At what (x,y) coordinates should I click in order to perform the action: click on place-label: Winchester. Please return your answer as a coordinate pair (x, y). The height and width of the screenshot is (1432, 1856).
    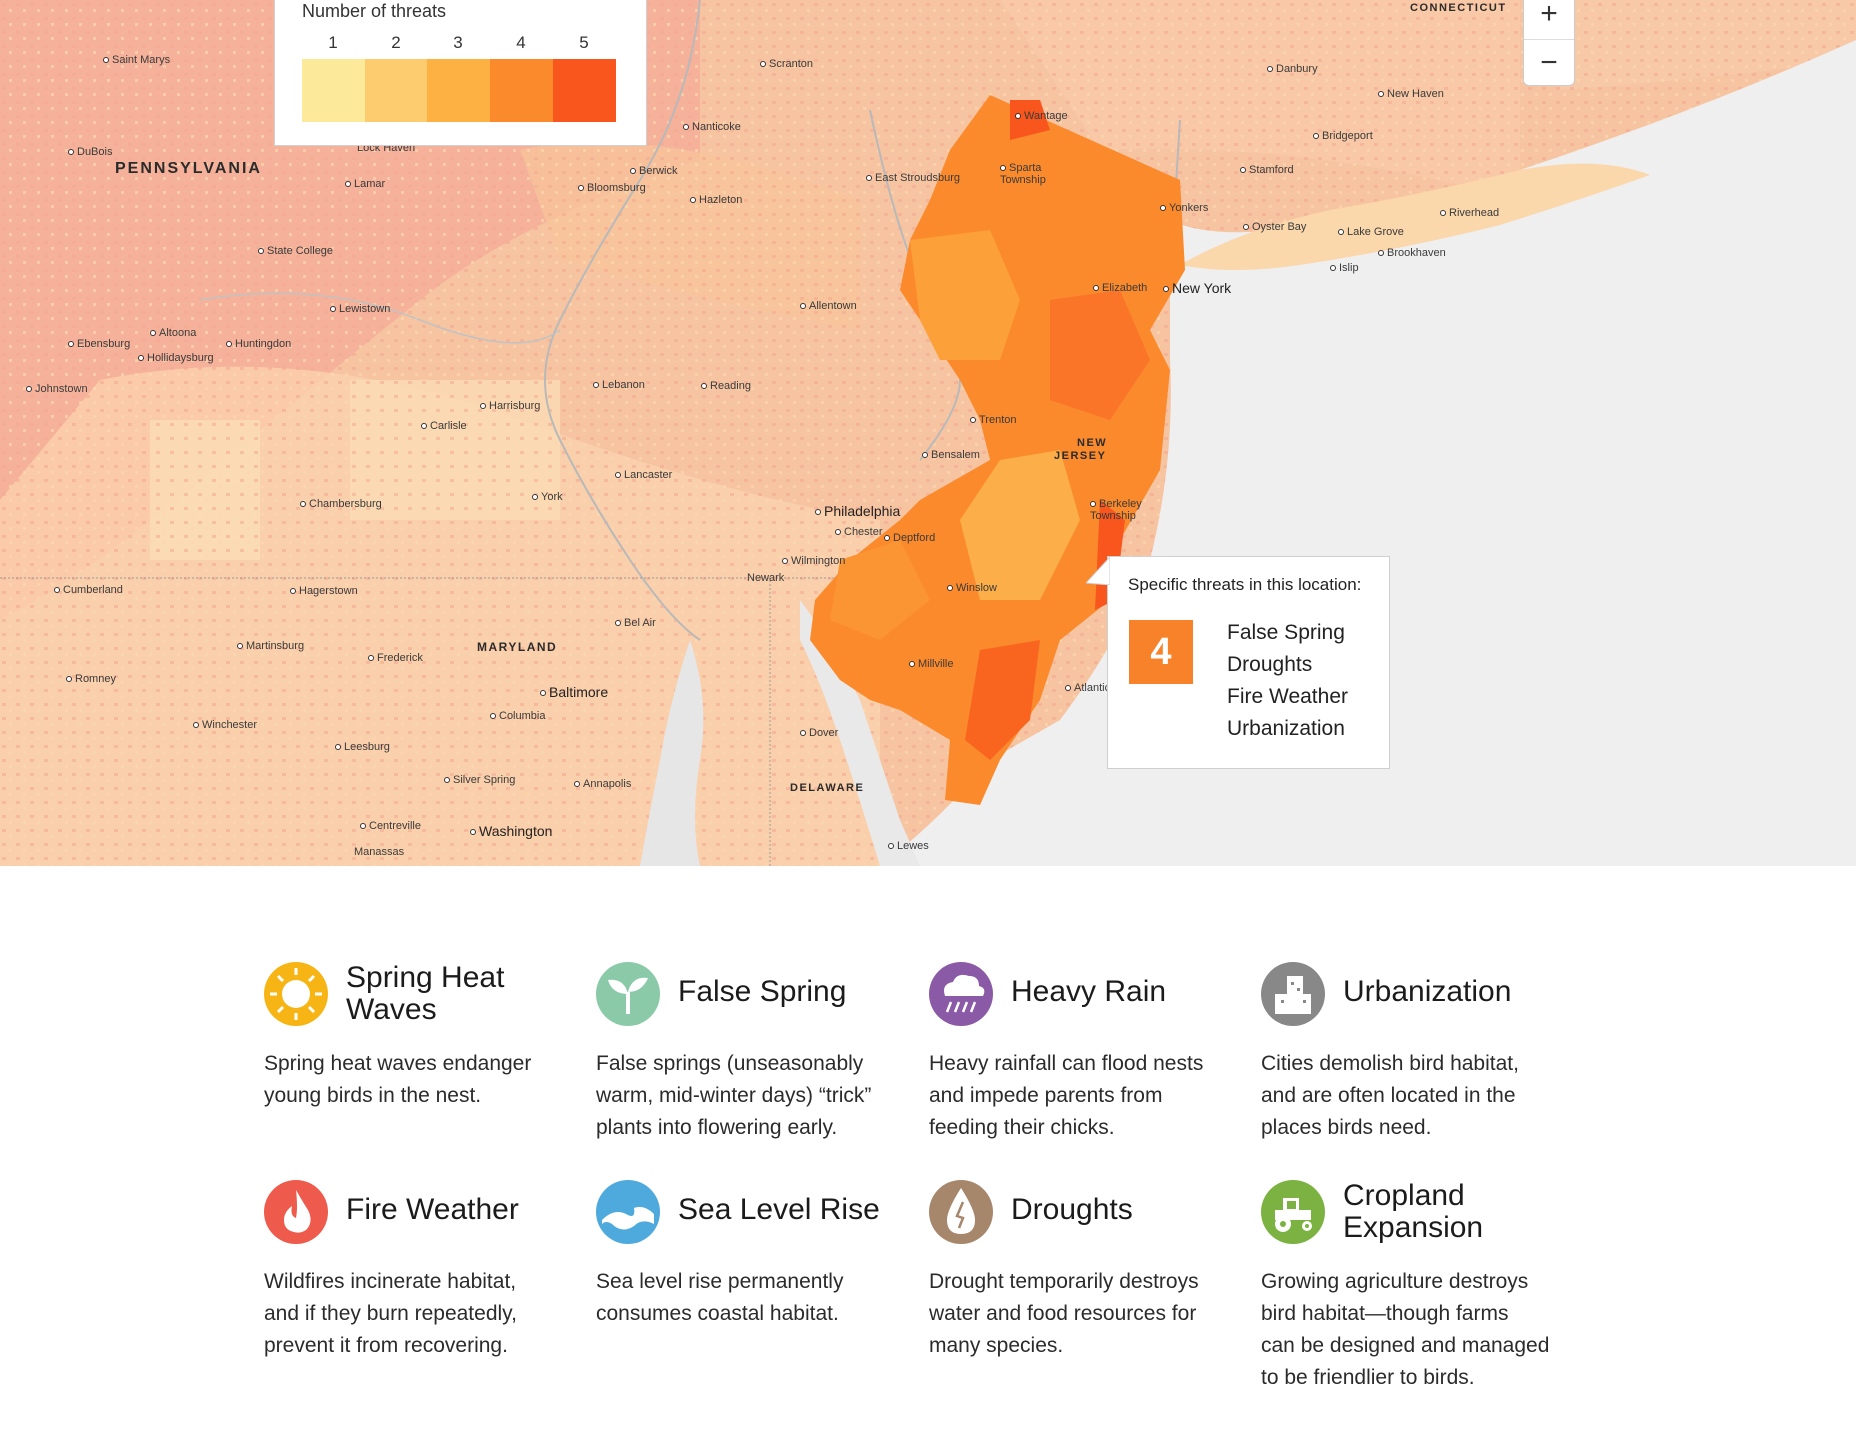
    Looking at the image, I should click on (225, 725).